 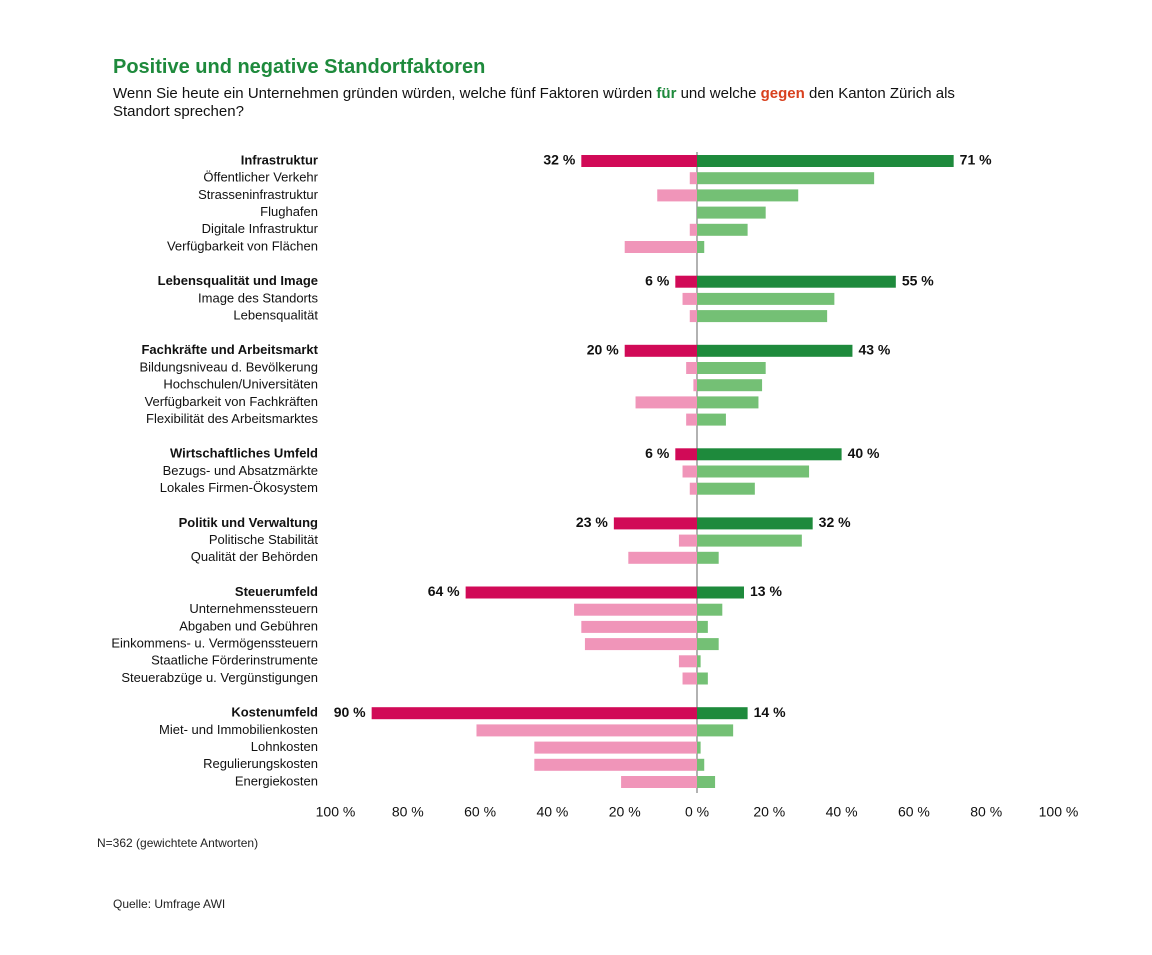 I want to click on x-tick-label: 20 %, so click(x=769, y=812).